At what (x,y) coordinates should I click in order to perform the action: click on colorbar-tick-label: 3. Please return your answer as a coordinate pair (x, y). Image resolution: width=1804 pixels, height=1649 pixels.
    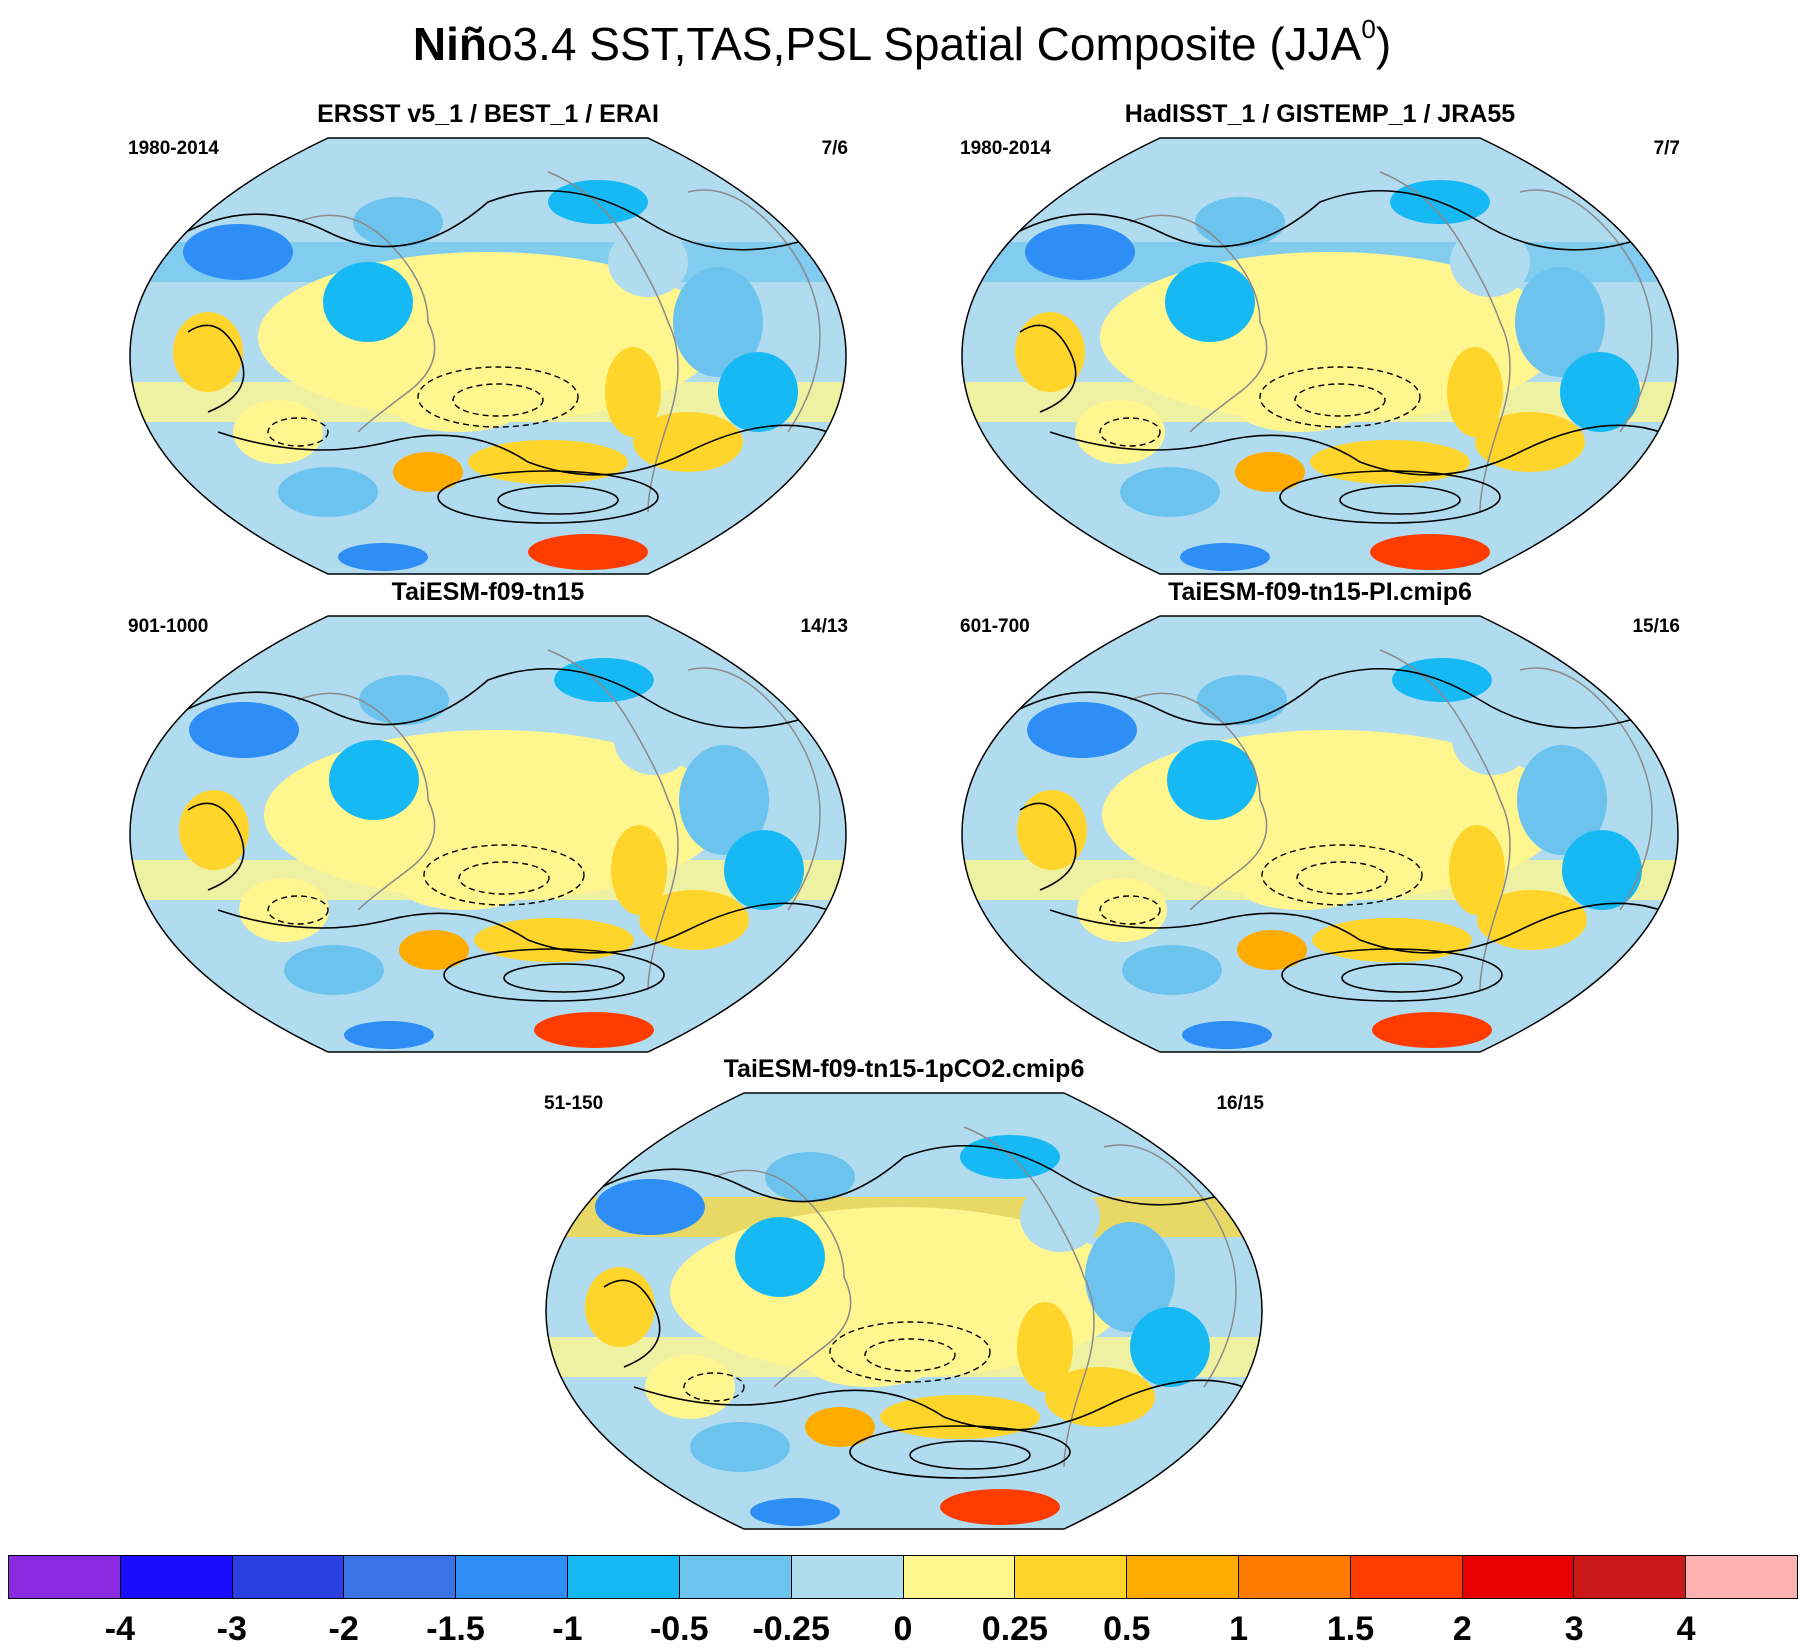
    Looking at the image, I should click on (1574, 1629).